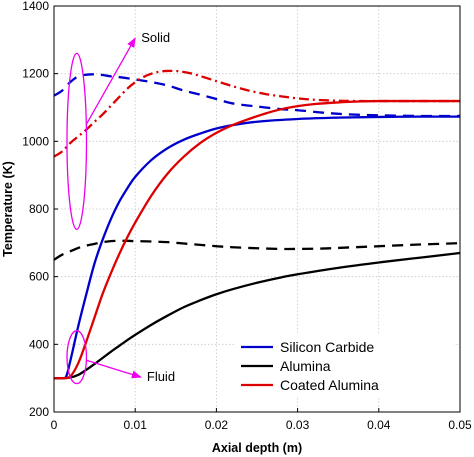 Image resolution: width=474 pixels, height=457 pixels. I want to click on solid-ellipse, so click(77, 141).